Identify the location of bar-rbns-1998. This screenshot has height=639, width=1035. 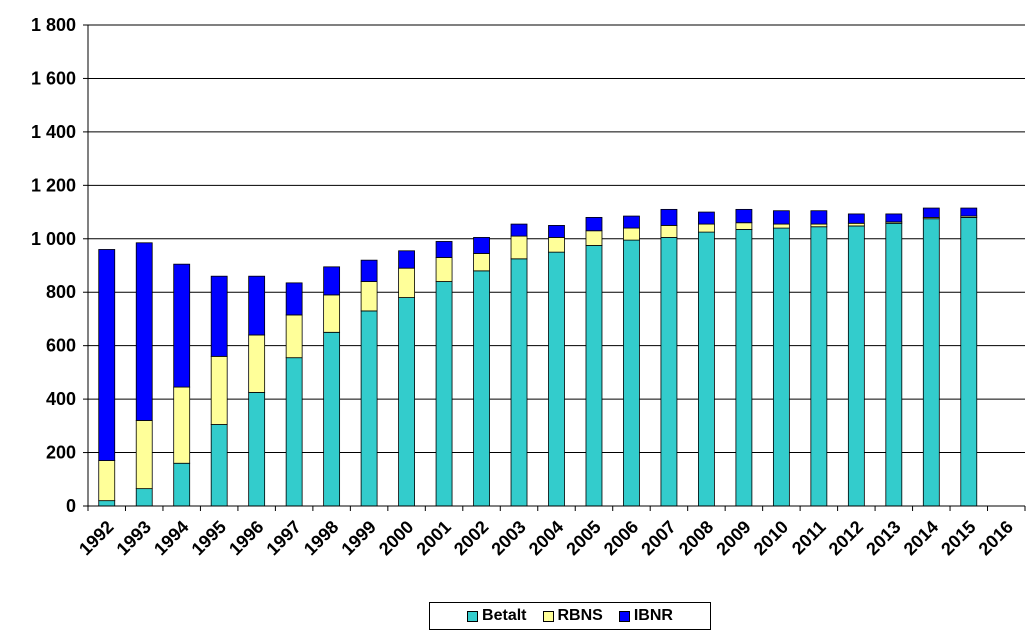
(332, 313).